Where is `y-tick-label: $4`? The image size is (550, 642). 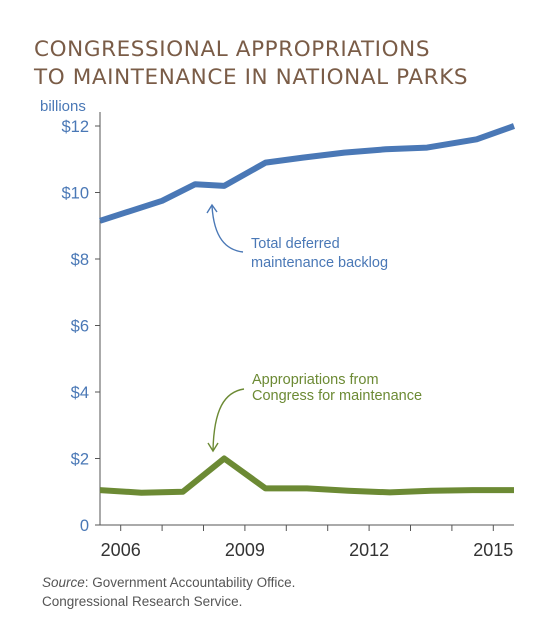
y-tick-label: $4 is located at coordinates (80, 393).